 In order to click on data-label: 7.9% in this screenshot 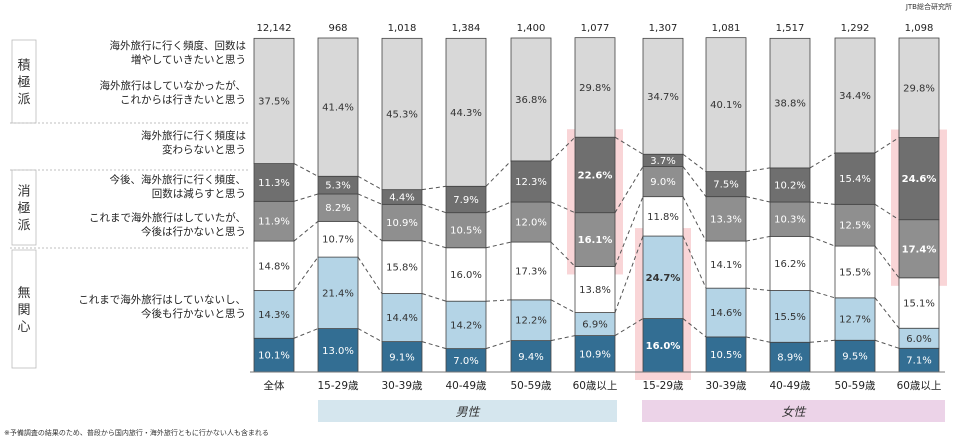, I will do `click(465, 200)`.